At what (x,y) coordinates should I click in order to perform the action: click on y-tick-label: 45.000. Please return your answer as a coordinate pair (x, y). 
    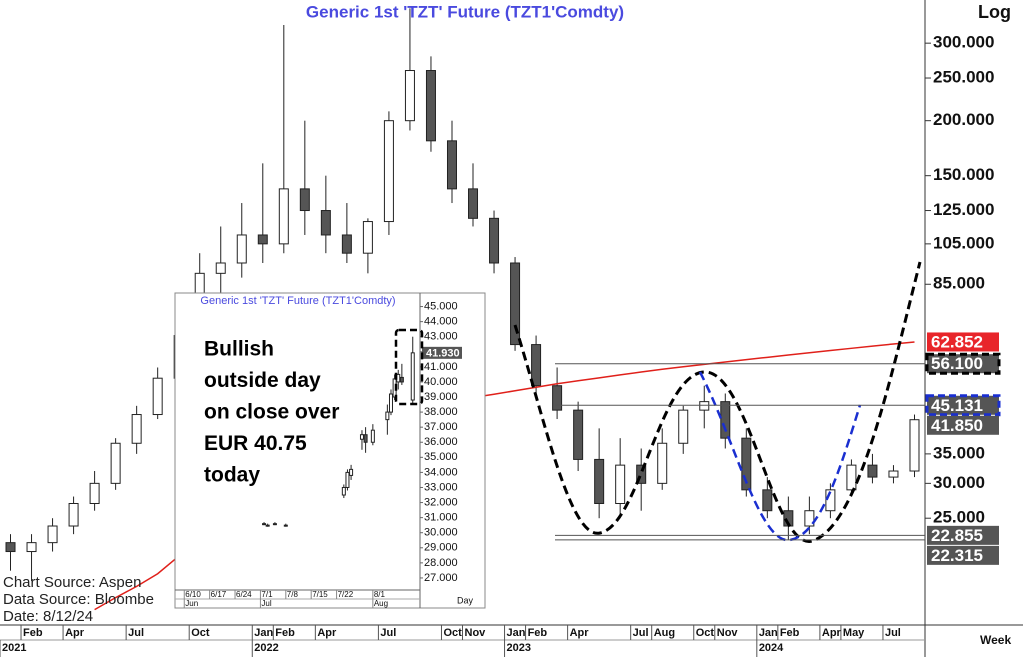
    Looking at the image, I should click on (441, 306).